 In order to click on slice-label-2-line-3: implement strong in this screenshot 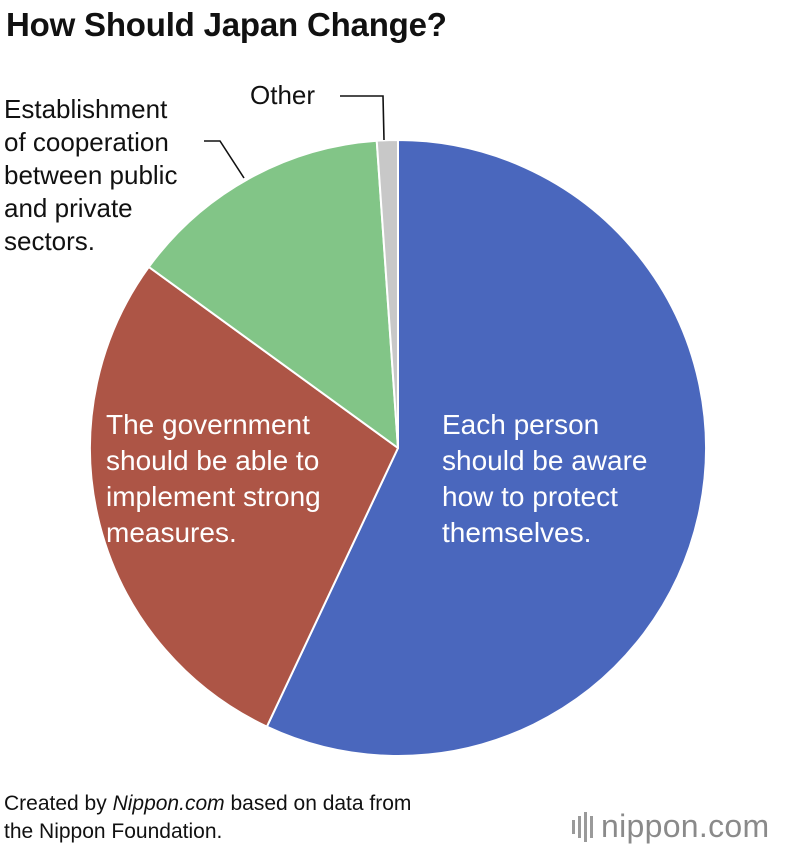, I will do `click(213, 496)`.